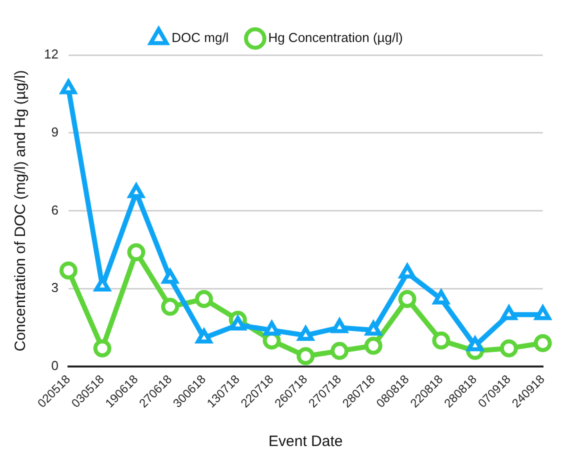 The image size is (567, 463). Describe the element at coordinates (54, 366) in the screenshot. I see `y-tick-label: 0` at that location.